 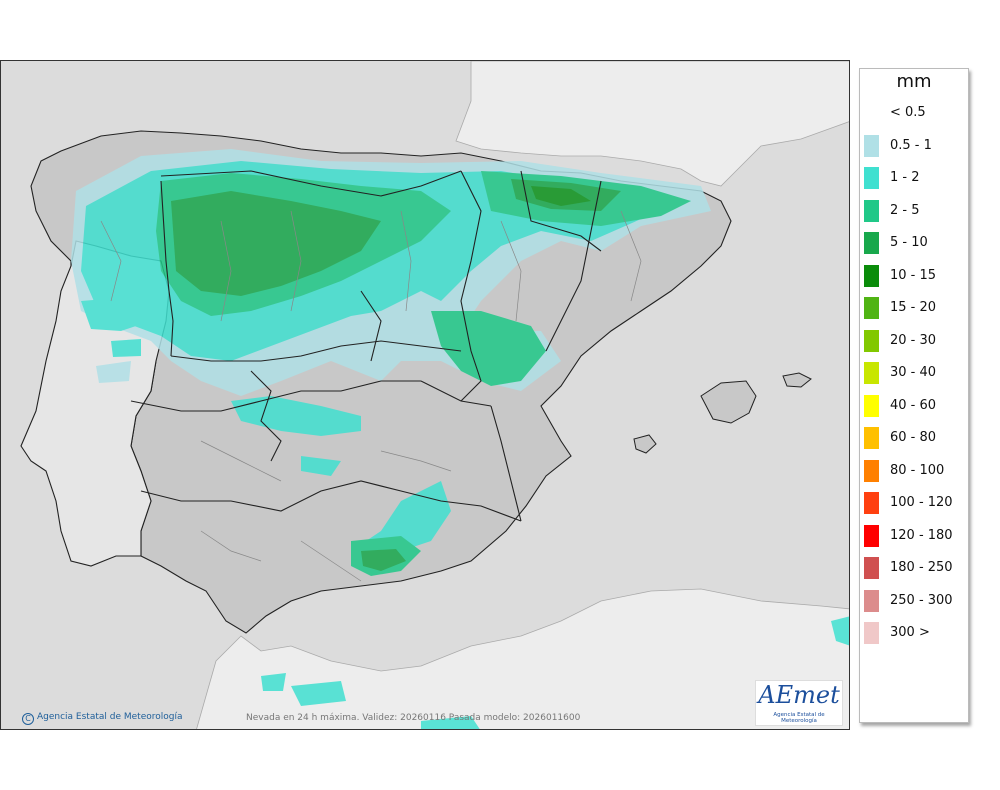 I want to click on agency-credit: C Agencia Estatal de Meteorología, so click(x=102, y=718).